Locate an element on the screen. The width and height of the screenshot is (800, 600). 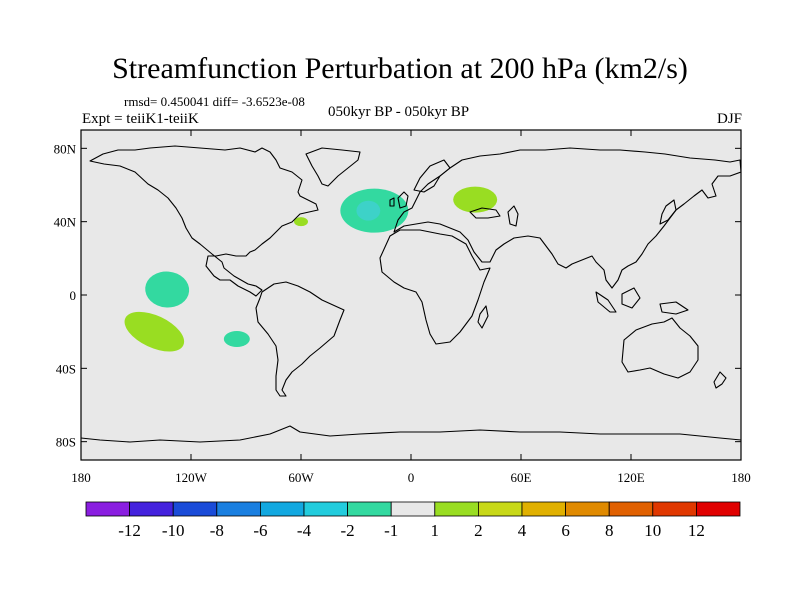
colorbar-label: 8 is located at coordinates (609, 530).